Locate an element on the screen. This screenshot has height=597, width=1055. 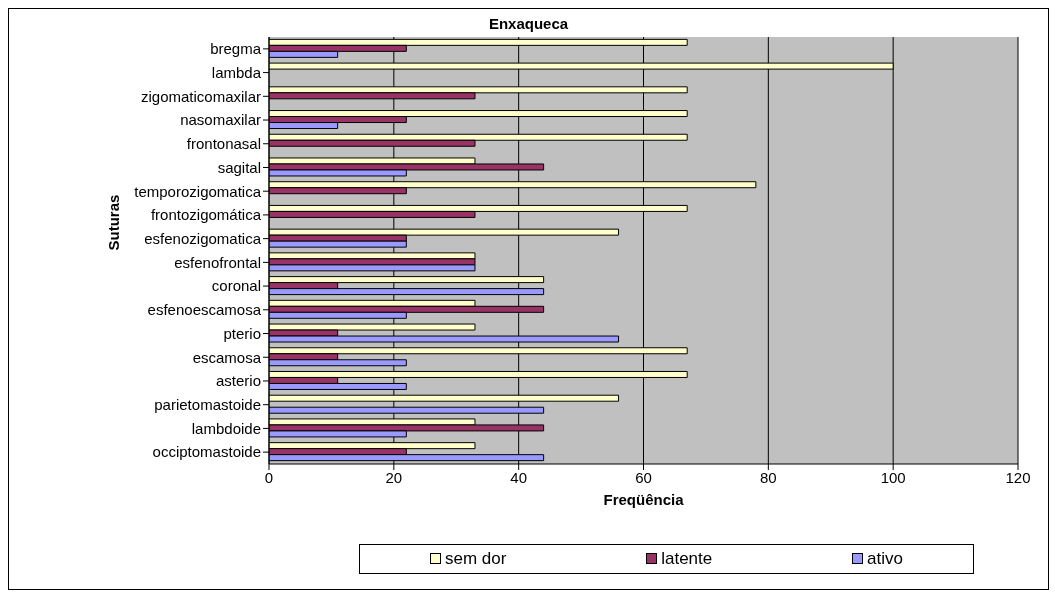
legend-label: sem dor is located at coordinates (475, 559).